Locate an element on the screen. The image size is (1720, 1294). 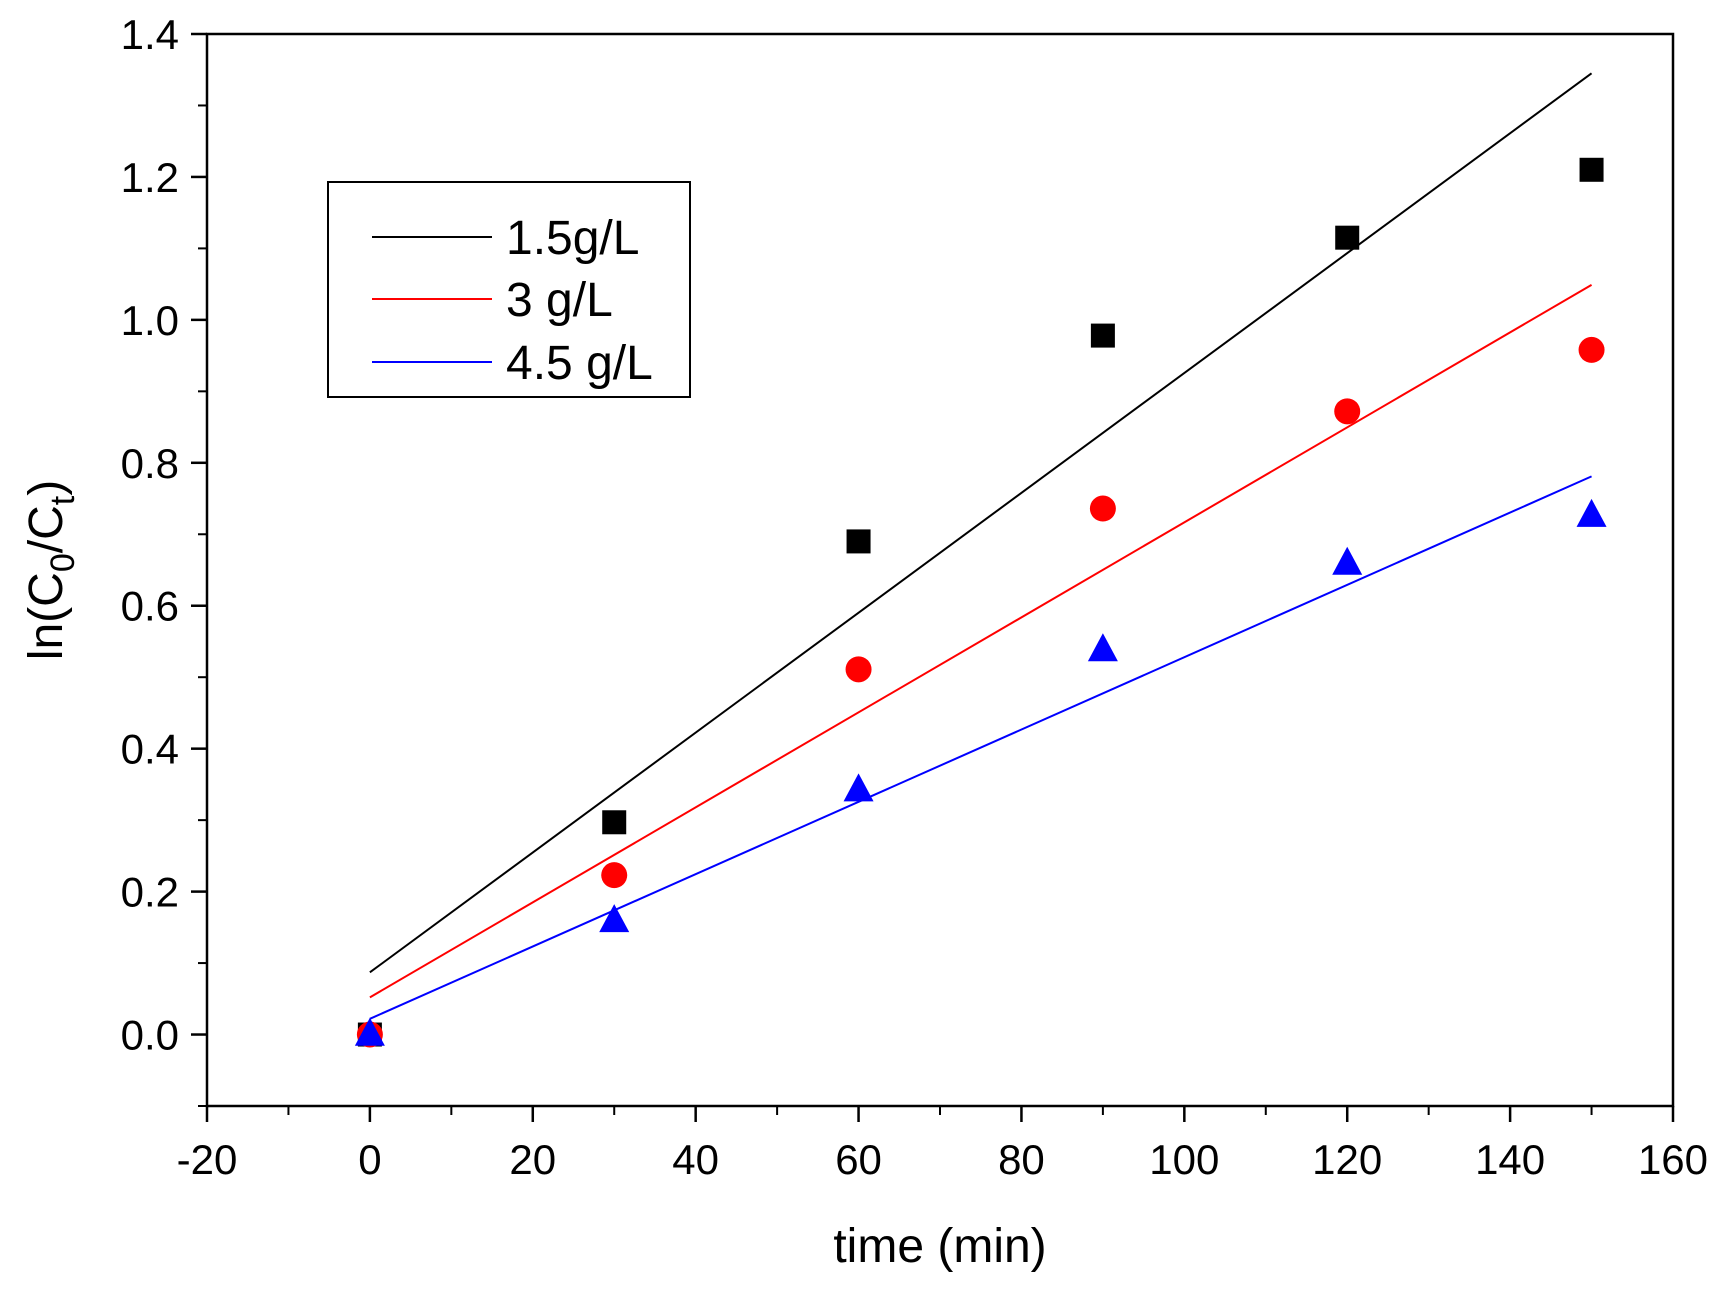
x-tick-label: 160 is located at coordinates (1673, 1159).